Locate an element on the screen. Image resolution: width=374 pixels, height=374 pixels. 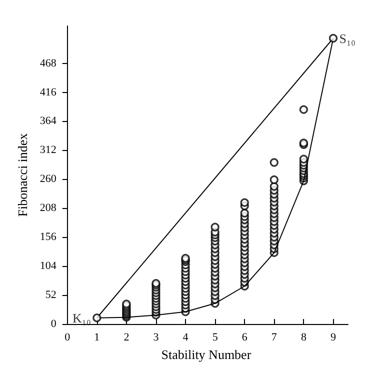
x-tick-label: 6 is located at coordinates (245, 338).